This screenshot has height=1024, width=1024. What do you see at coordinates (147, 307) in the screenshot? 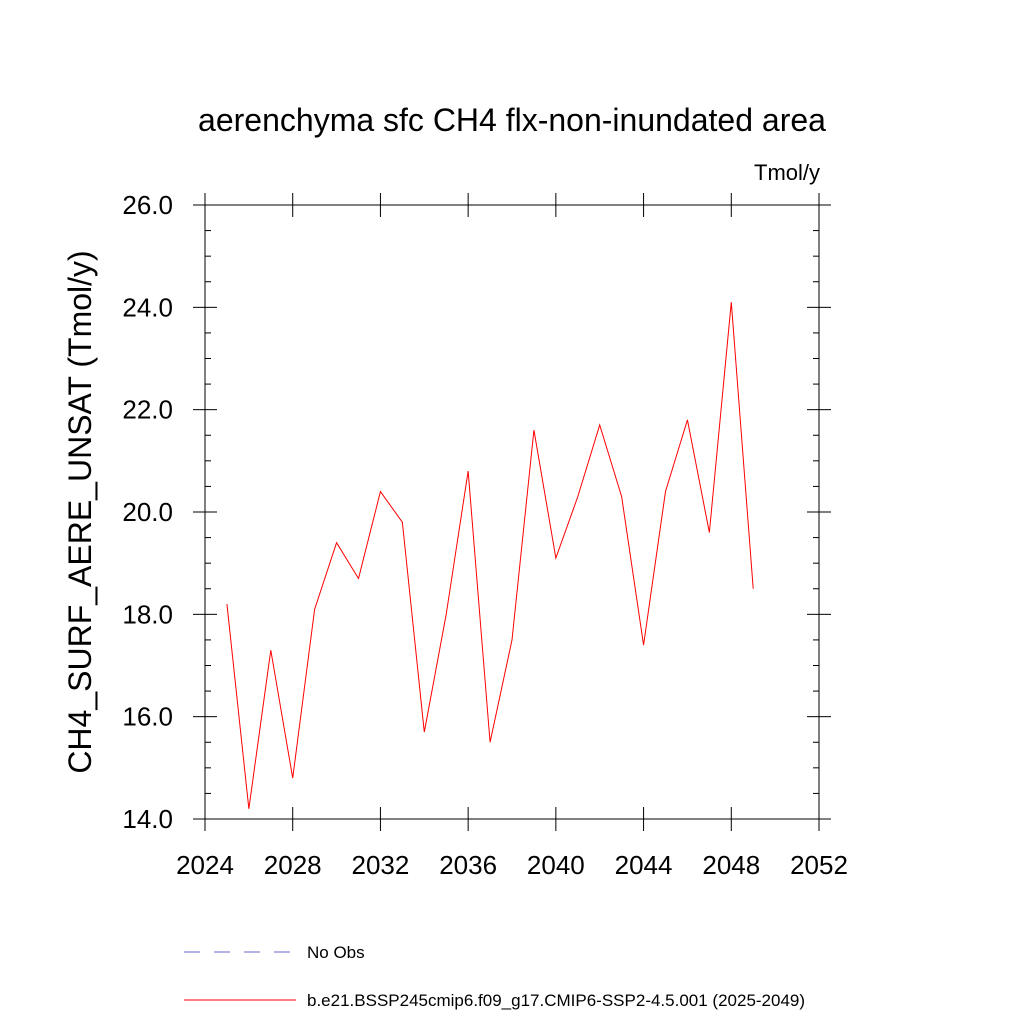
I see `y-tick-label: 24.0` at bounding box center [147, 307].